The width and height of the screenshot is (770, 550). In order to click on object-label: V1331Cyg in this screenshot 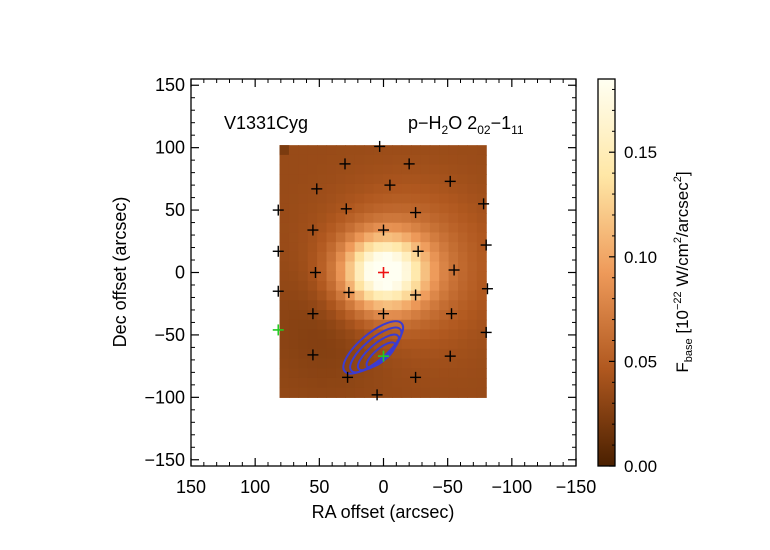, I will do `click(266, 123)`.